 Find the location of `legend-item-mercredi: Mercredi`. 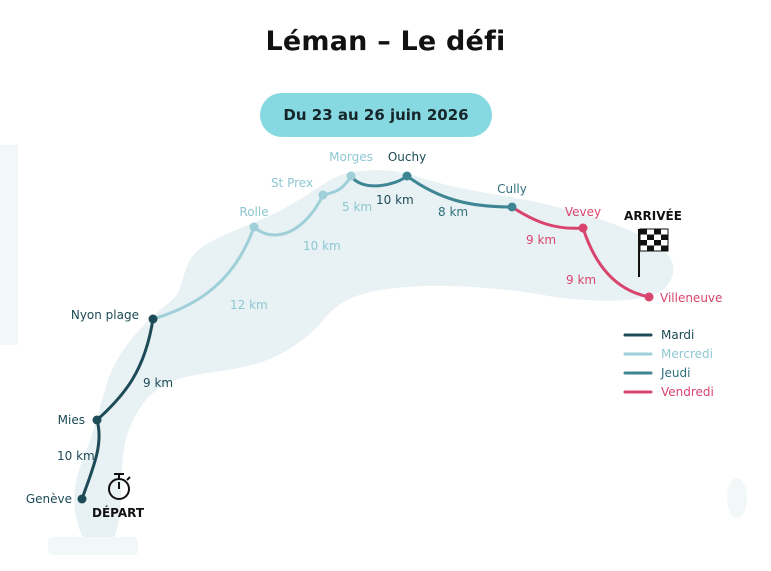

legend-item-mercredi: Mercredi is located at coordinates (668, 354).